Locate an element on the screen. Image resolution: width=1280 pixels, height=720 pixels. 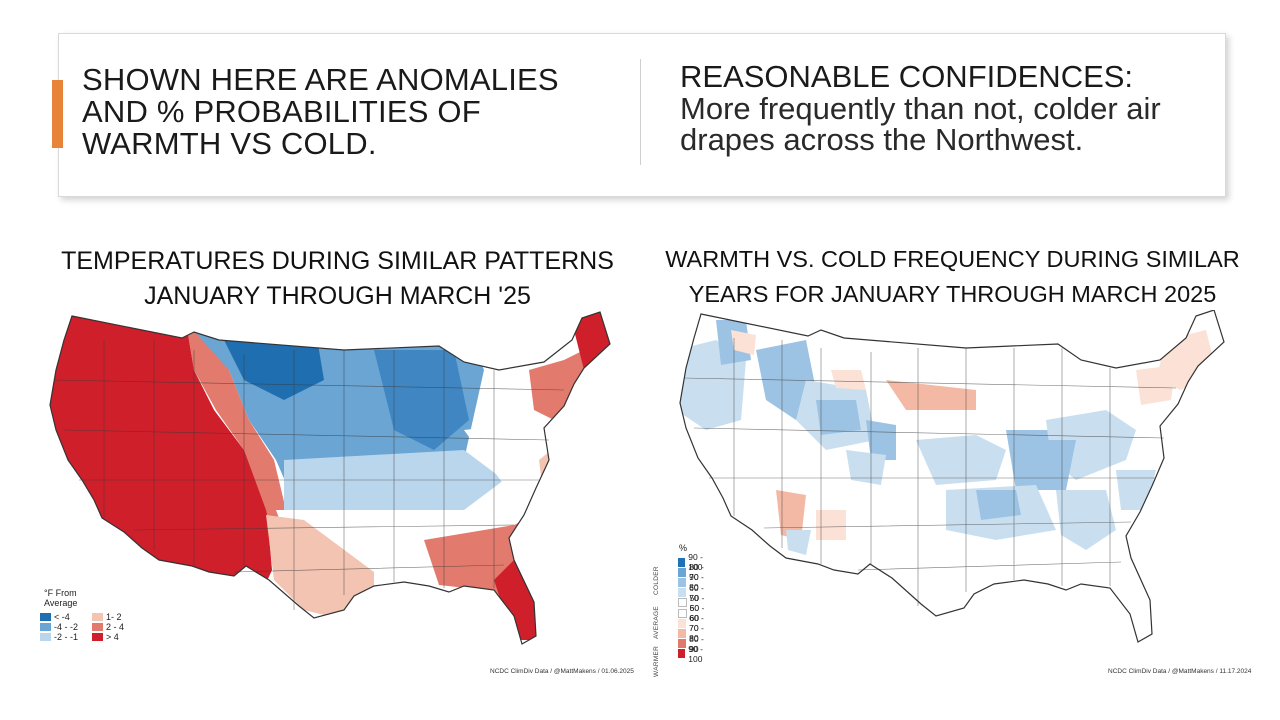
legend-item: -2 - -1 is located at coordinates (66, 636).